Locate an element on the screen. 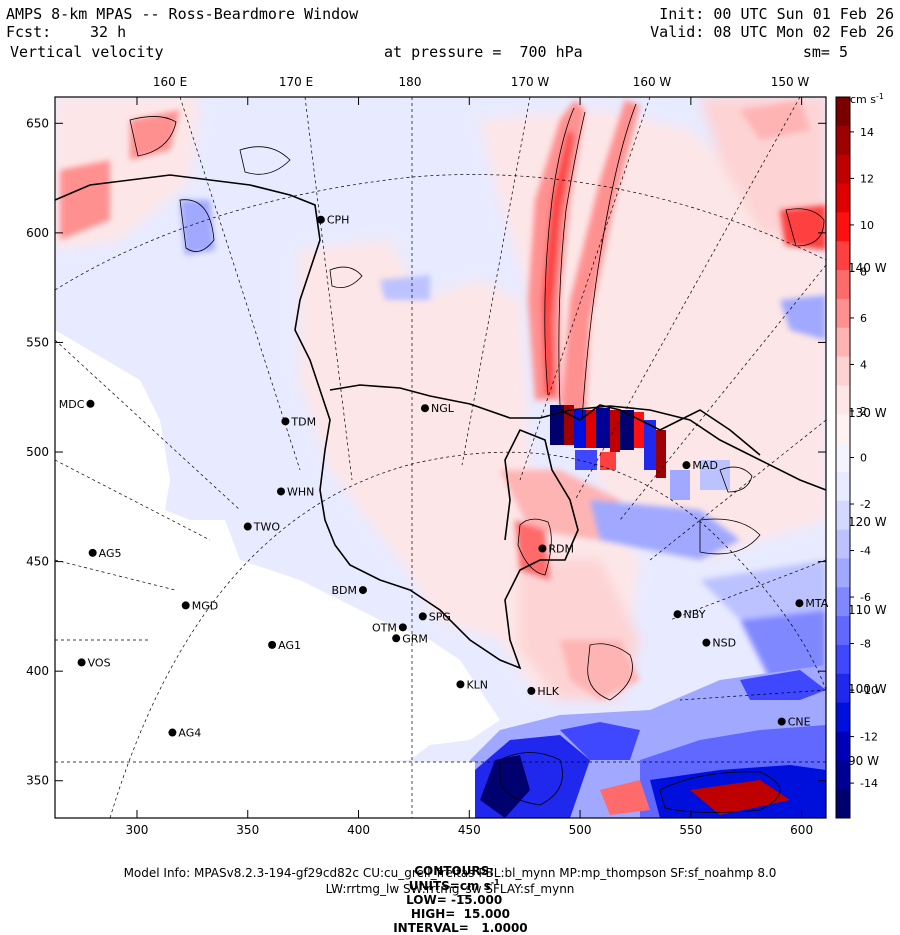 The height and width of the screenshot is (935, 900). station-label: VOS is located at coordinates (99, 662).